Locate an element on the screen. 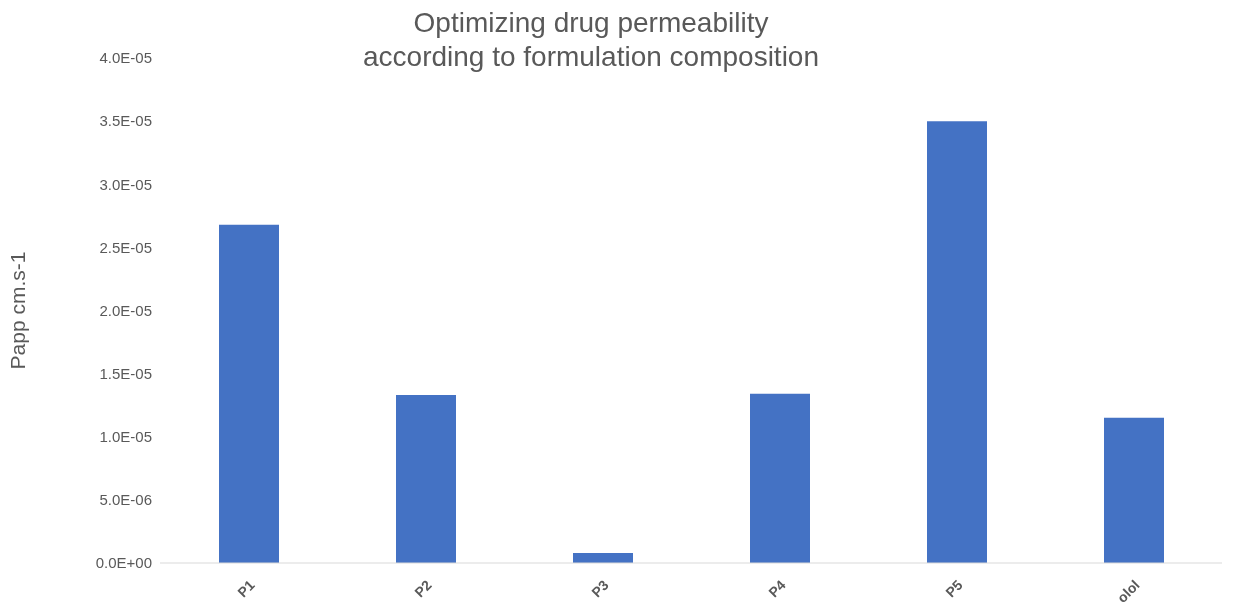  x-tick-label: olol is located at coordinates (1128, 591).